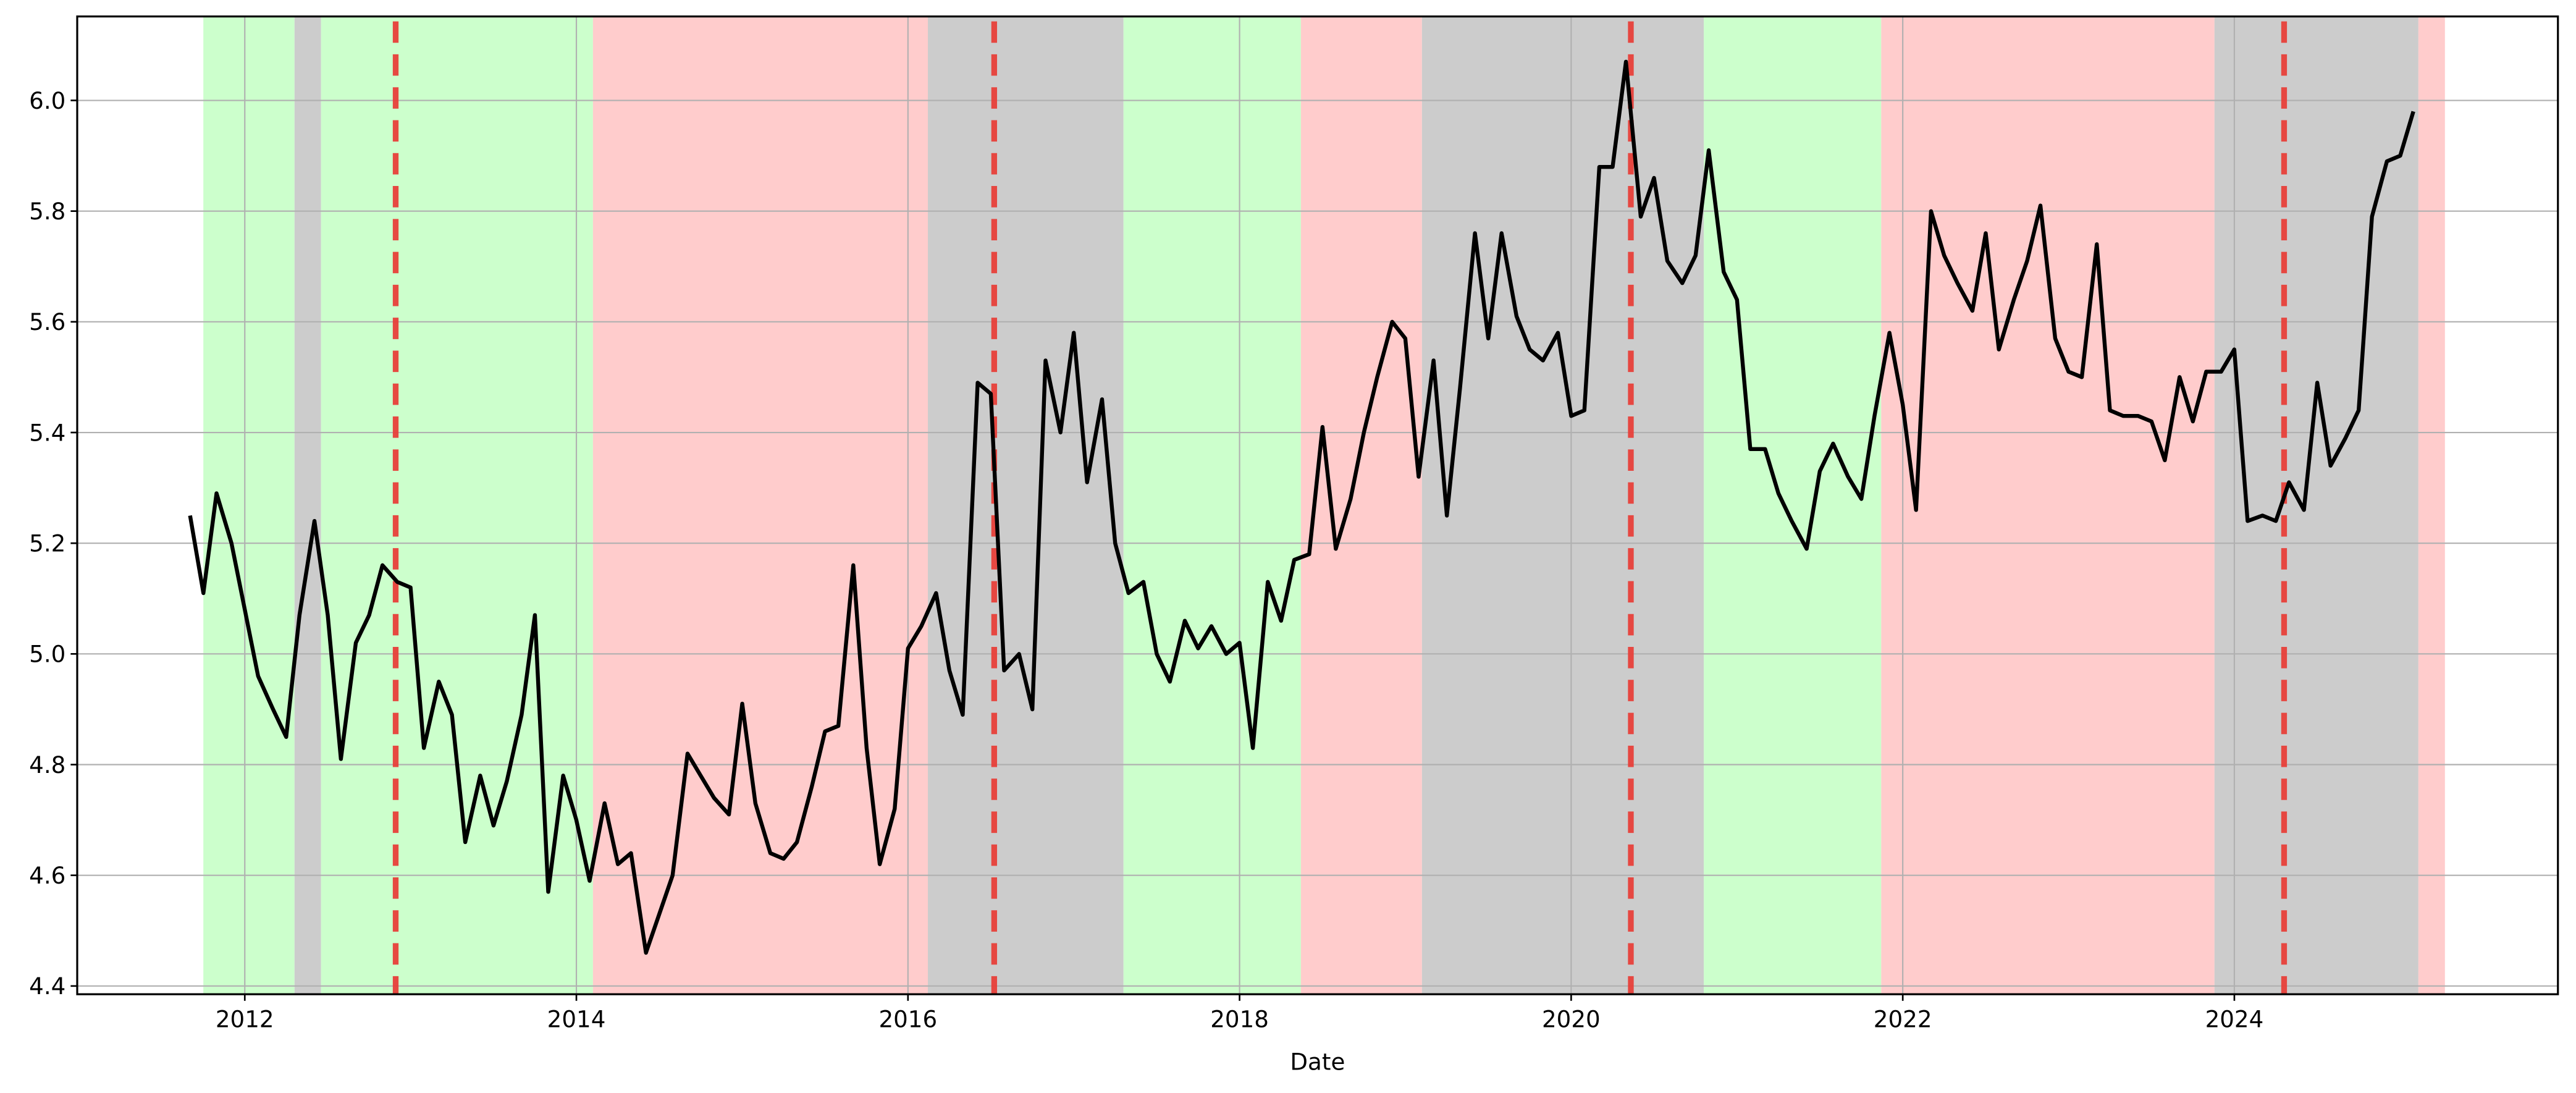 The width and height of the screenshot is (2576, 1093). Describe the element at coordinates (47, 322) in the screenshot. I see `y-tick-label: 5.6` at that location.